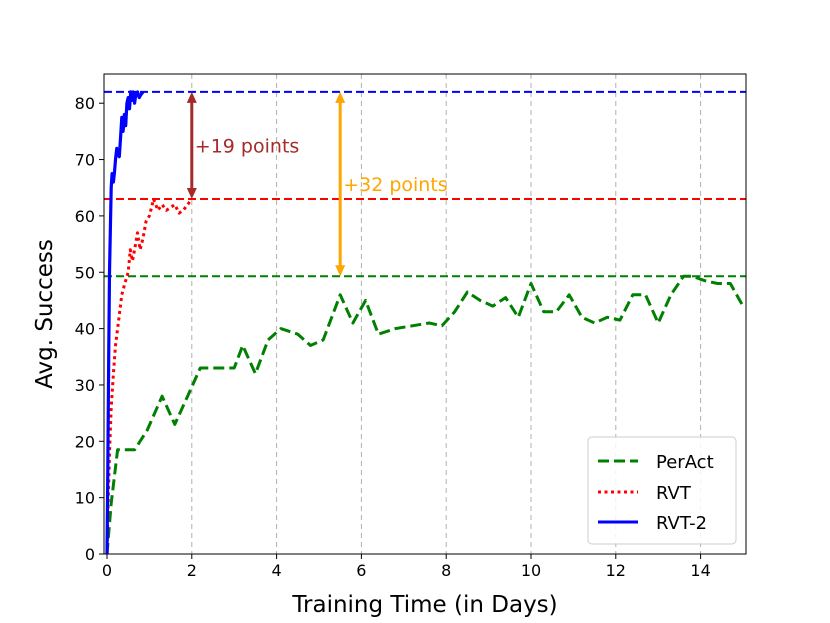 The height and width of the screenshot is (623, 830). Describe the element at coordinates (85, 272) in the screenshot. I see `y-tick-label-50: 50` at that location.